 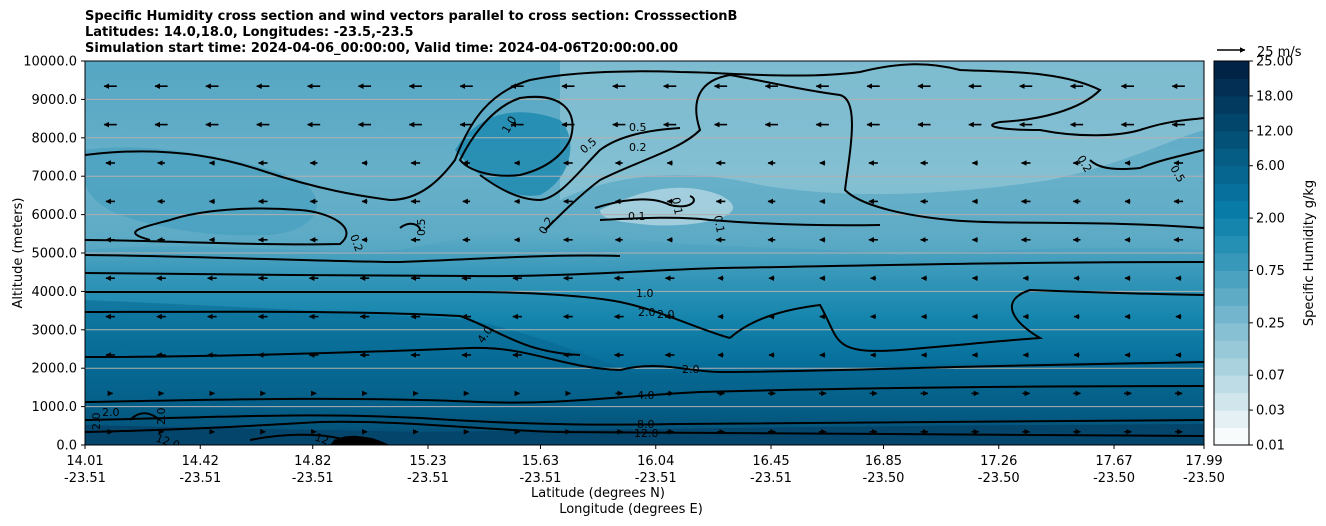 What do you see at coordinates (1270, 446) in the screenshot?
I see `colorbar-tick-label: 0.01` at bounding box center [1270, 446].